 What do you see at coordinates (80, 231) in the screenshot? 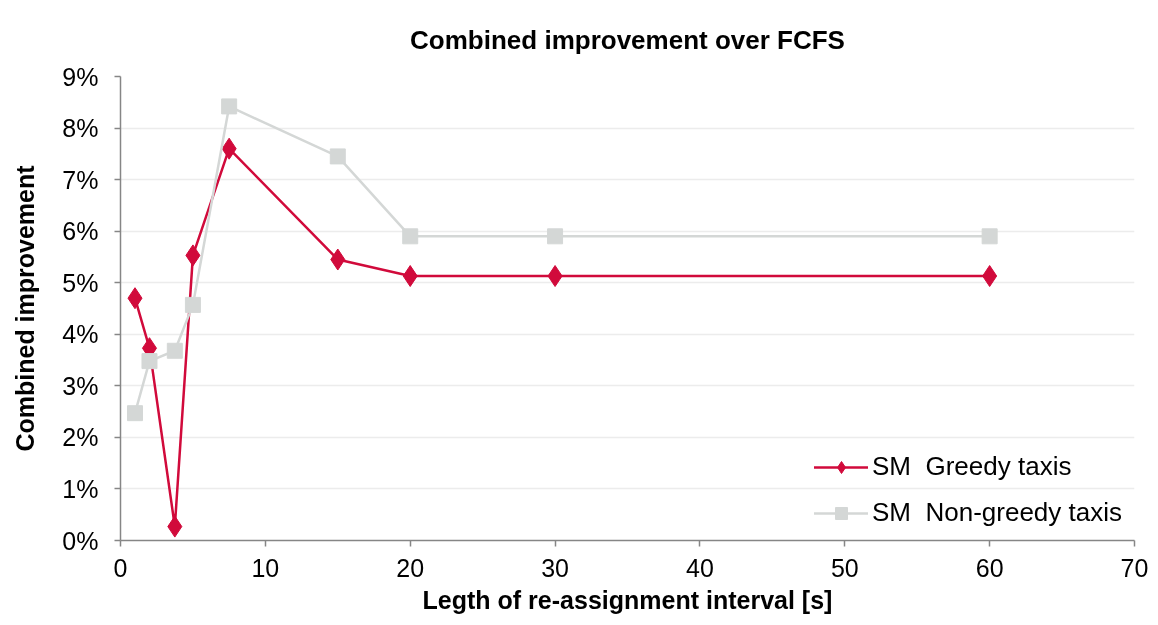
I see `y-tick-label: 6%` at bounding box center [80, 231].